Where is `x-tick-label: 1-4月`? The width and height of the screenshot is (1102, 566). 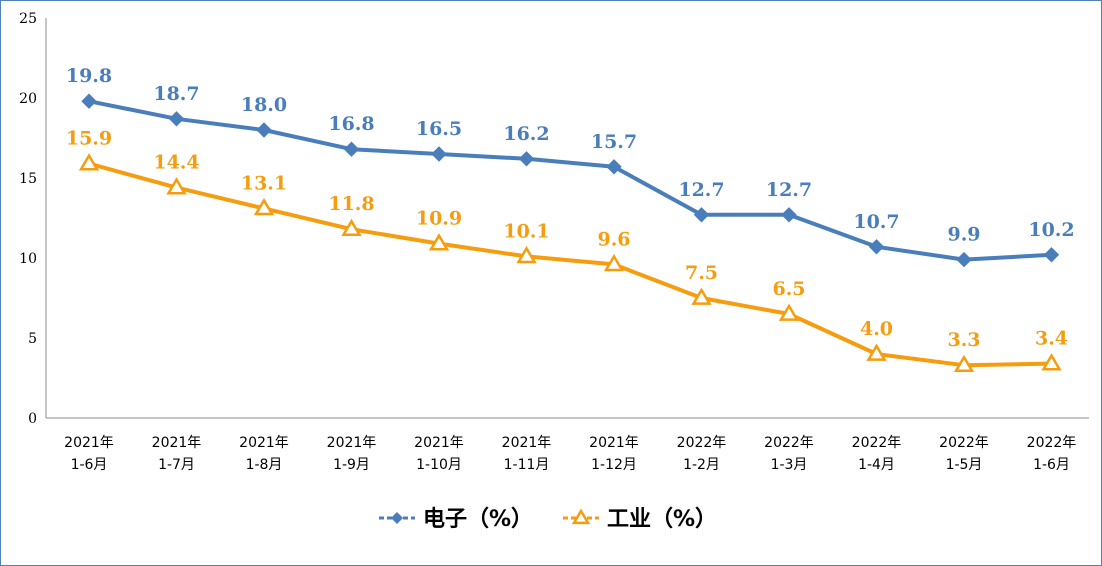 x-tick-label: 1-4月 is located at coordinates (876, 465).